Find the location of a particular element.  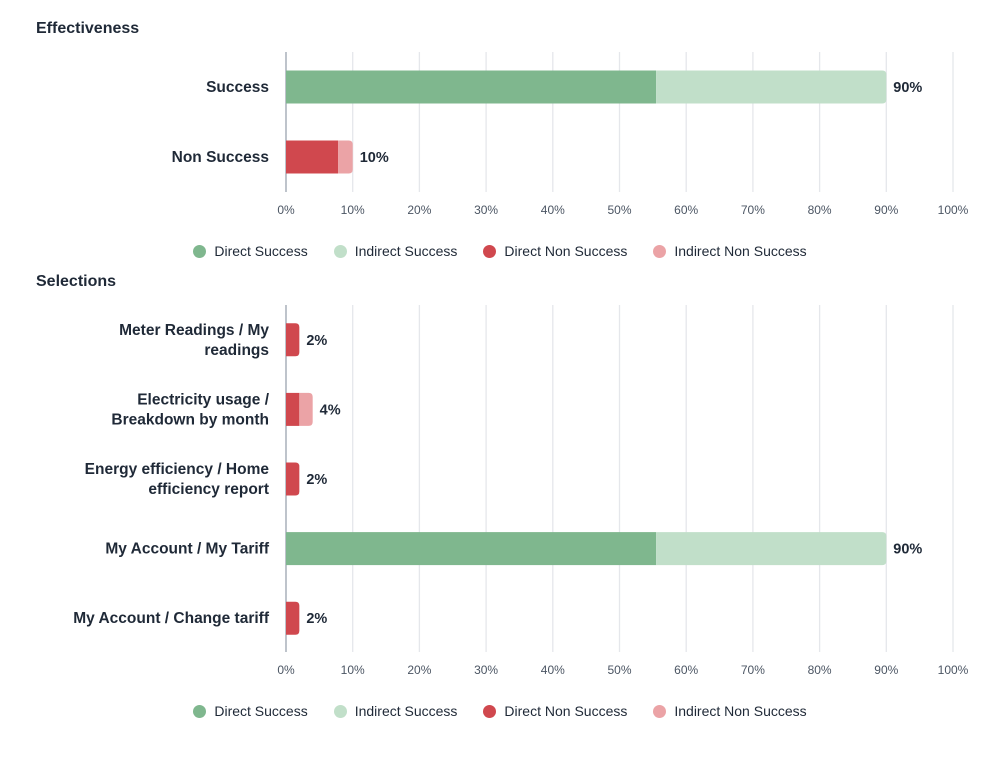

data-label: 4% is located at coordinates (330, 410).